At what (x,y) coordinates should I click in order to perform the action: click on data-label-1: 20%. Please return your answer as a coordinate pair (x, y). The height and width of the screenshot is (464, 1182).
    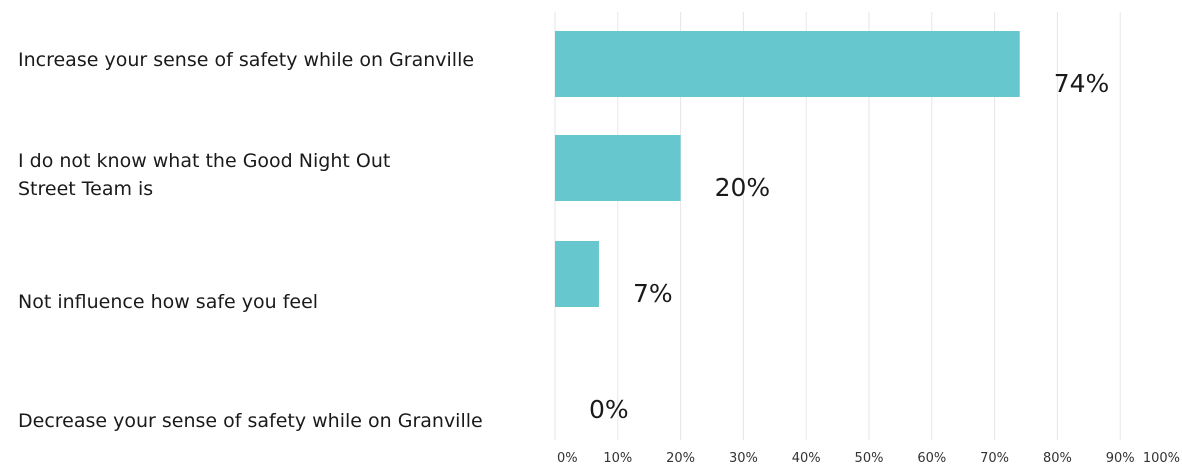
    Looking at the image, I should click on (743, 187).